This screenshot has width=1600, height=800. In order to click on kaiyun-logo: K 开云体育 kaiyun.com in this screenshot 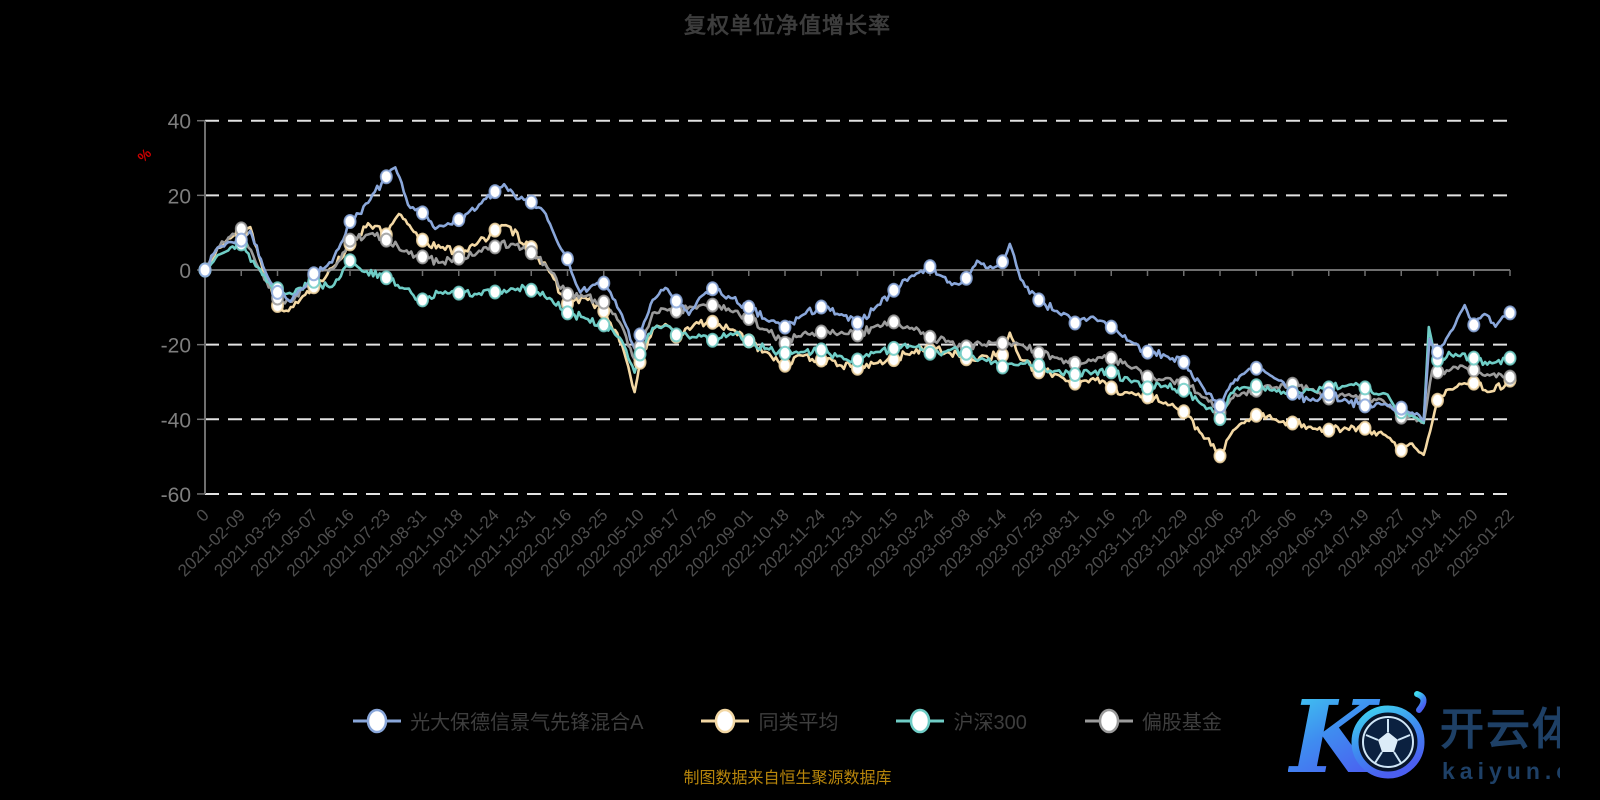, I will do `click(1424, 736)`.